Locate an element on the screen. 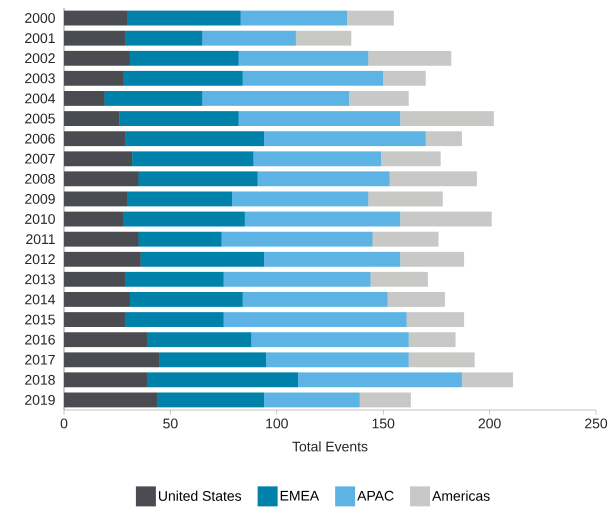 Image resolution: width=612 pixels, height=510 pixels. y-tick-label: 2001 is located at coordinates (40, 38).